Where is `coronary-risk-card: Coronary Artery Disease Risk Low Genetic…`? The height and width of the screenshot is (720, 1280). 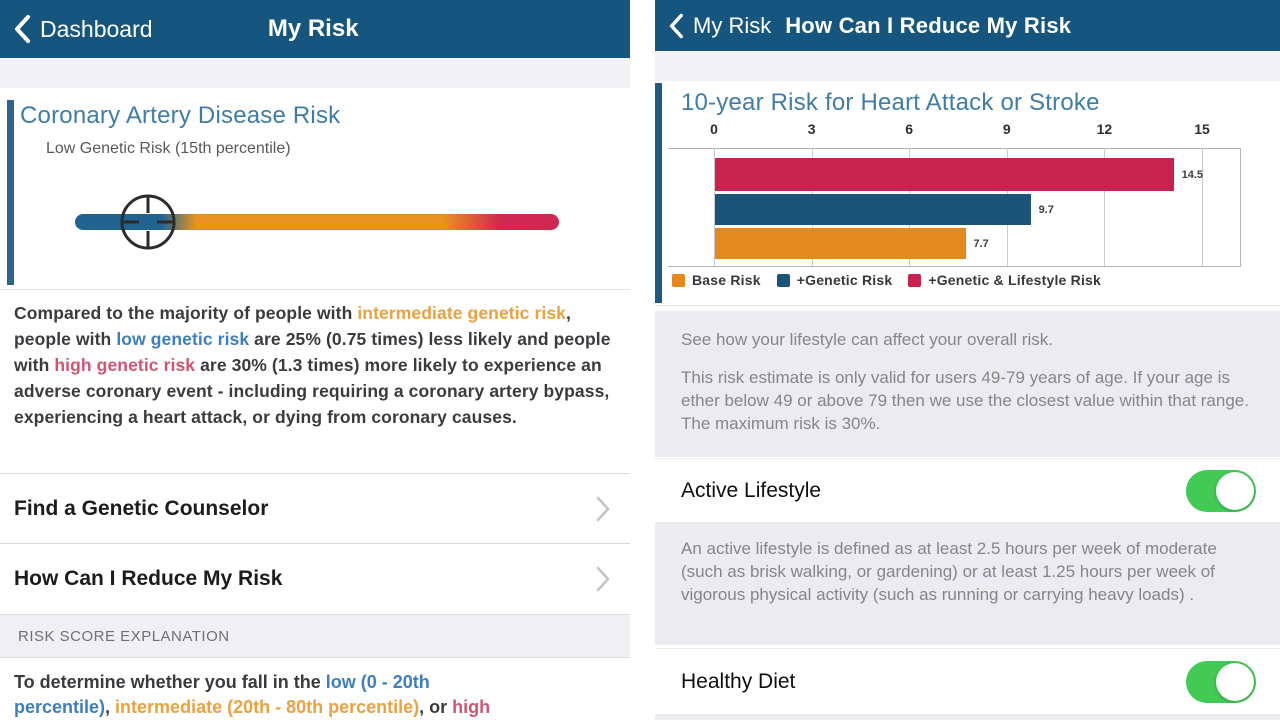 coronary-risk-card: Coronary Artery Disease Risk Low Genetic… is located at coordinates (315, 189).